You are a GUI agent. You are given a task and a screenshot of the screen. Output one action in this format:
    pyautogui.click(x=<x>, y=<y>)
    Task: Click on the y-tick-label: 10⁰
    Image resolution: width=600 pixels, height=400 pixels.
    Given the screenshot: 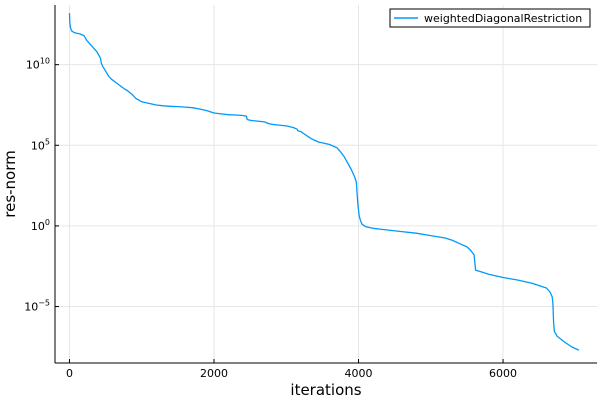 What is the action you would take?
    pyautogui.click(x=40, y=225)
    